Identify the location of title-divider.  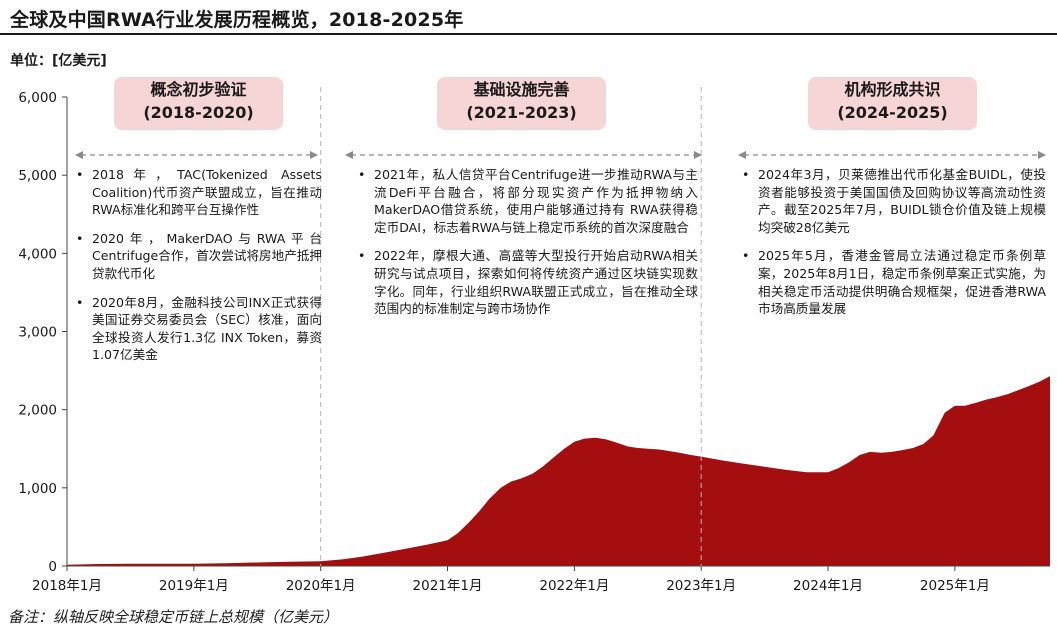
(528, 34).